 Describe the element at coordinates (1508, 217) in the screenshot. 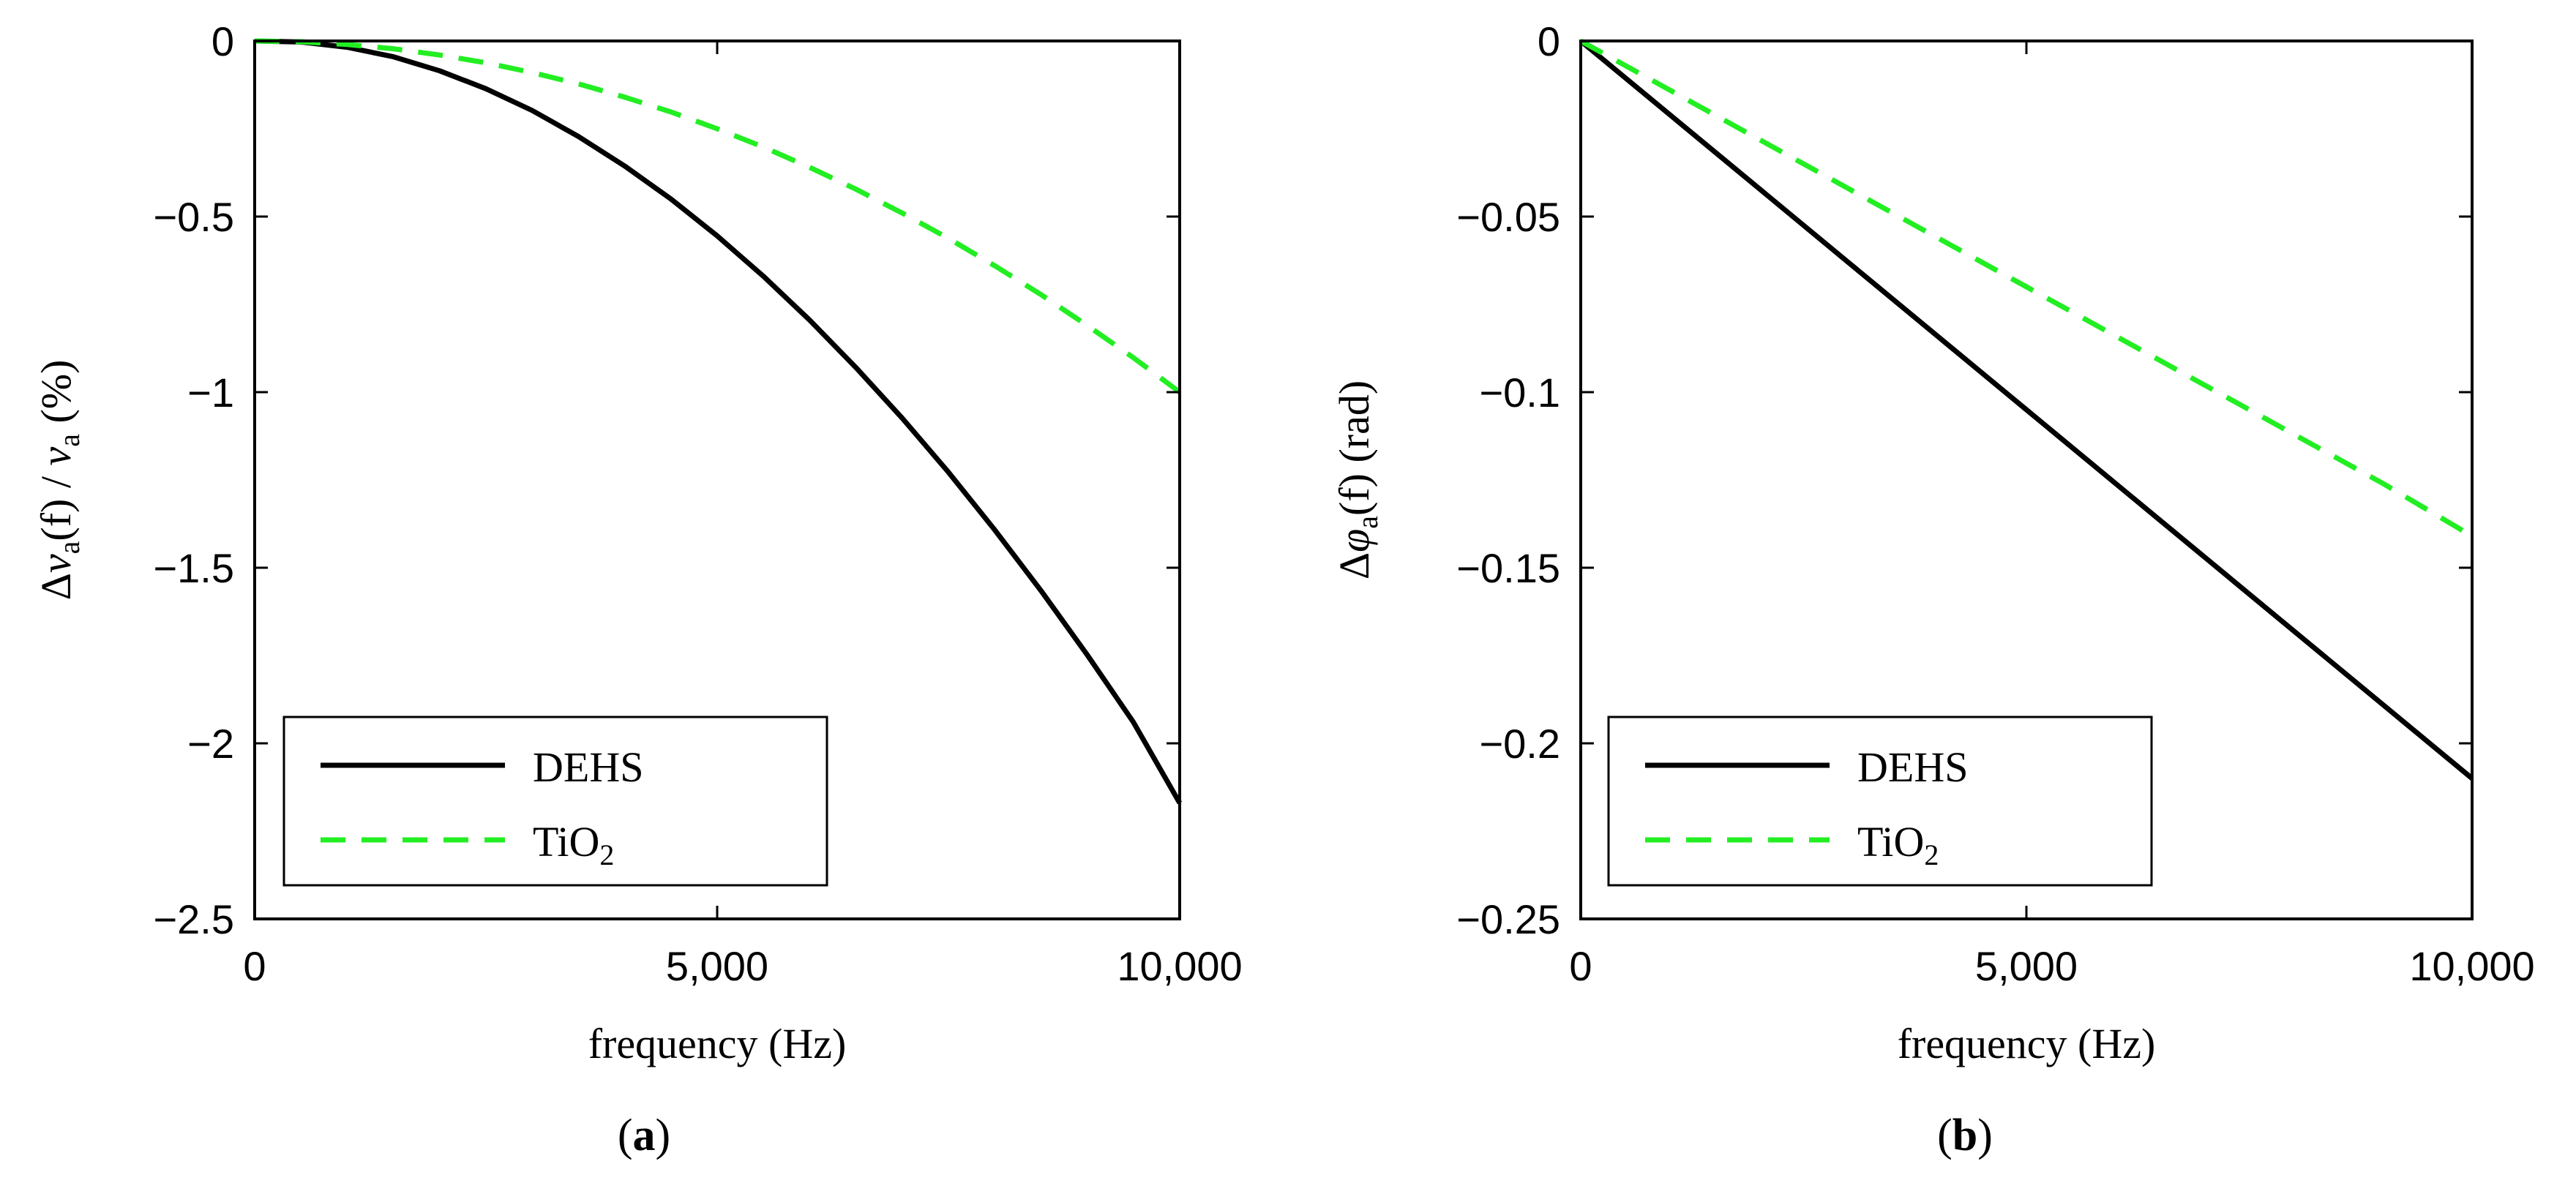

I see `chart-b-ytick-label-1: −0.05` at that location.